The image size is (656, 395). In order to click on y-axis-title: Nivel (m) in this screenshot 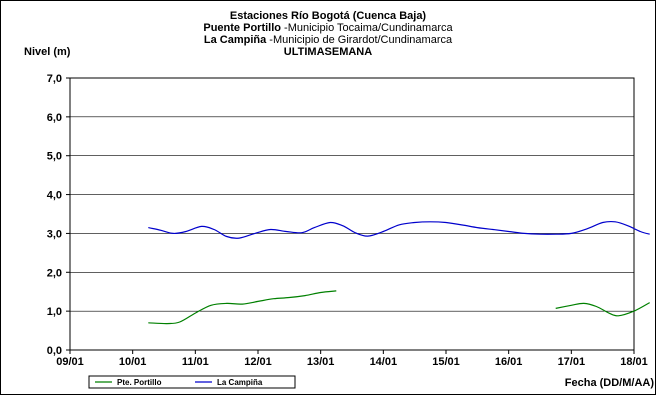, I will do `click(47, 52)`.